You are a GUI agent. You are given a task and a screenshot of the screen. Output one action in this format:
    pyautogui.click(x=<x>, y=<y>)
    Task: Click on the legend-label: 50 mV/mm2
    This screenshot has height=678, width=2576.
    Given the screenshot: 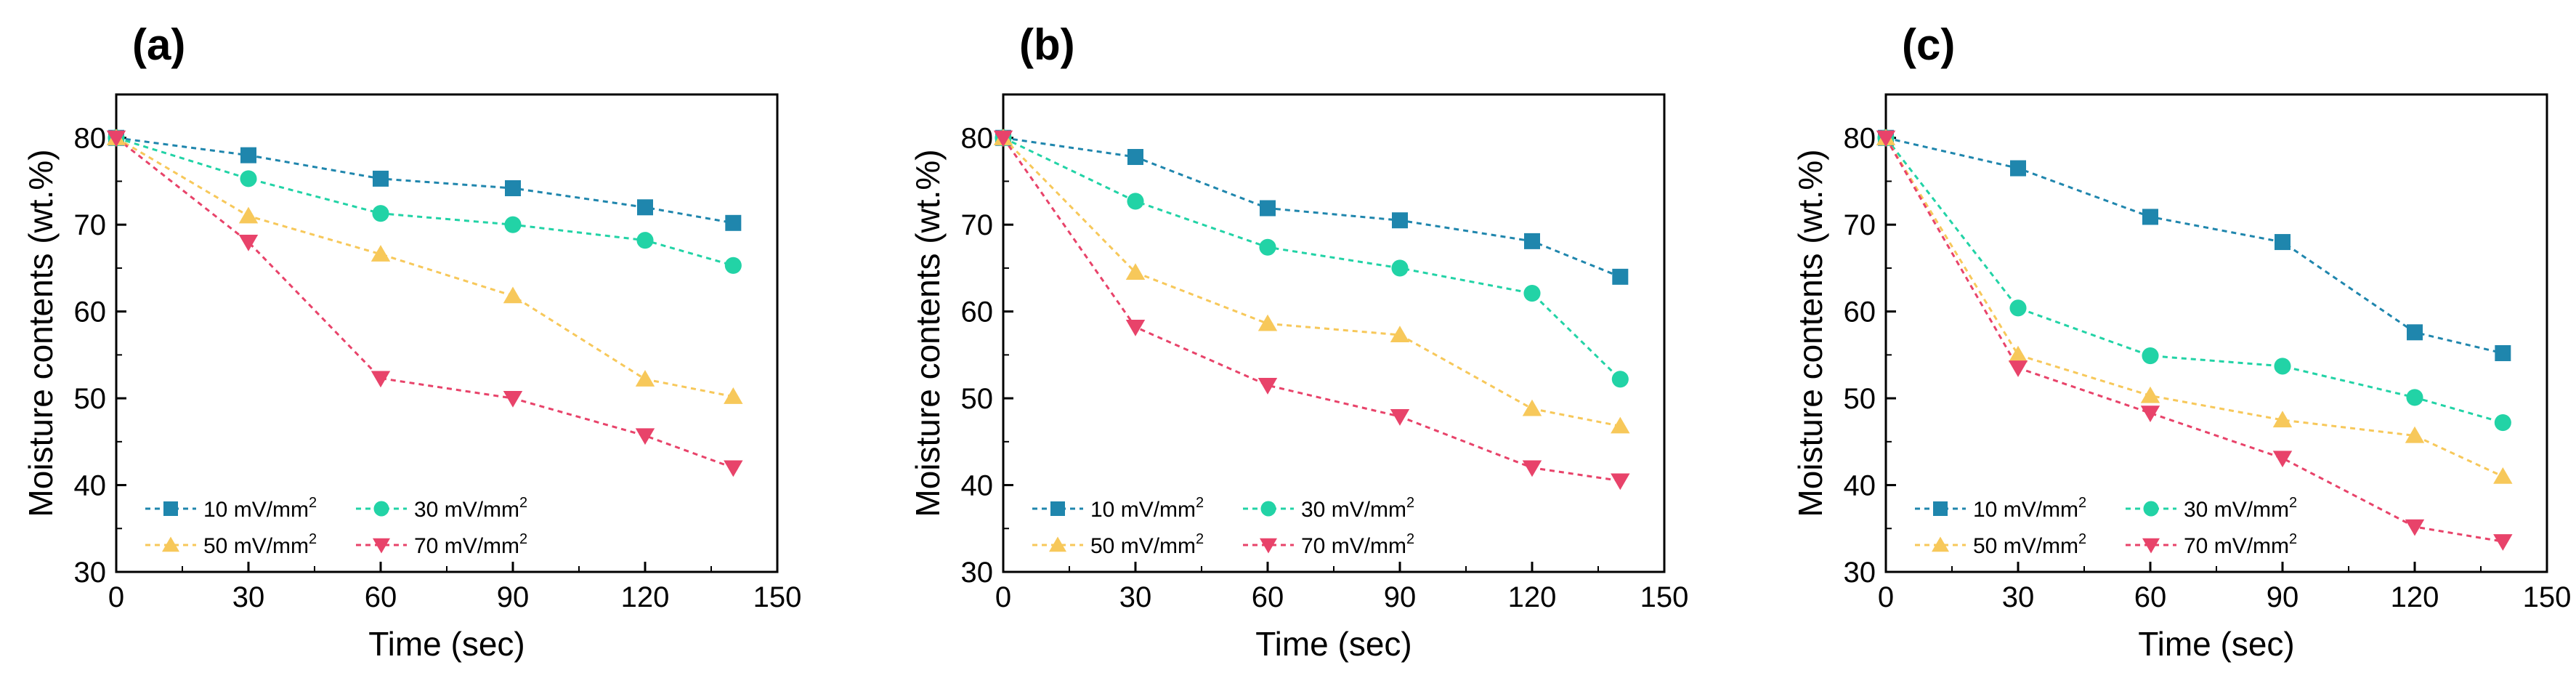 What is the action you would take?
    pyautogui.click(x=260, y=544)
    